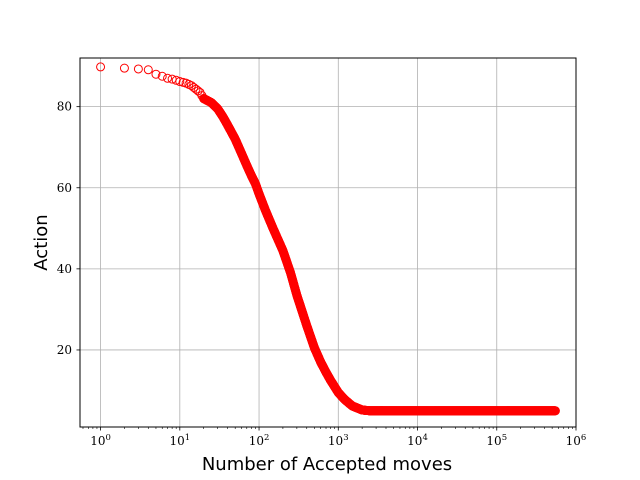  I want to click on y-axis-title: Action, so click(41, 242).